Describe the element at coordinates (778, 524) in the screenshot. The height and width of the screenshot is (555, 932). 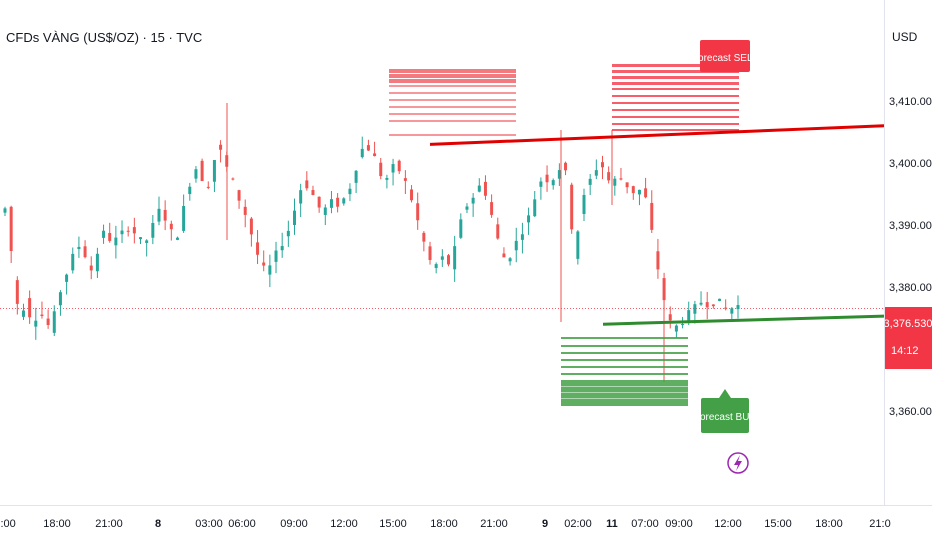
I see `time-tick-label: 15:00` at that location.